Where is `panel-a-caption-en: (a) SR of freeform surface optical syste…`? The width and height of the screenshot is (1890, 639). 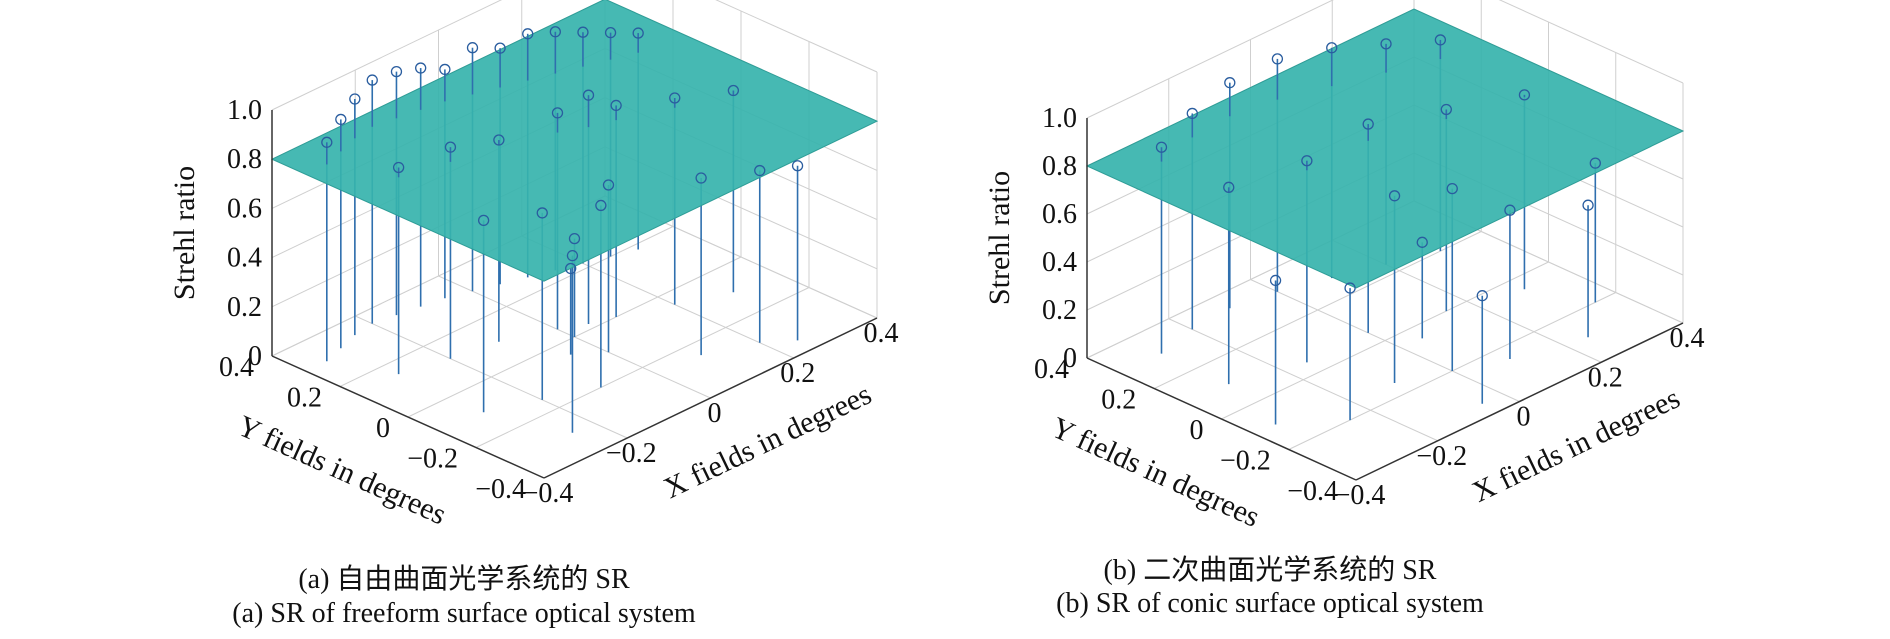
panel-a-caption-en: (a) SR of freeform surface optical syste… is located at coordinates (464, 613).